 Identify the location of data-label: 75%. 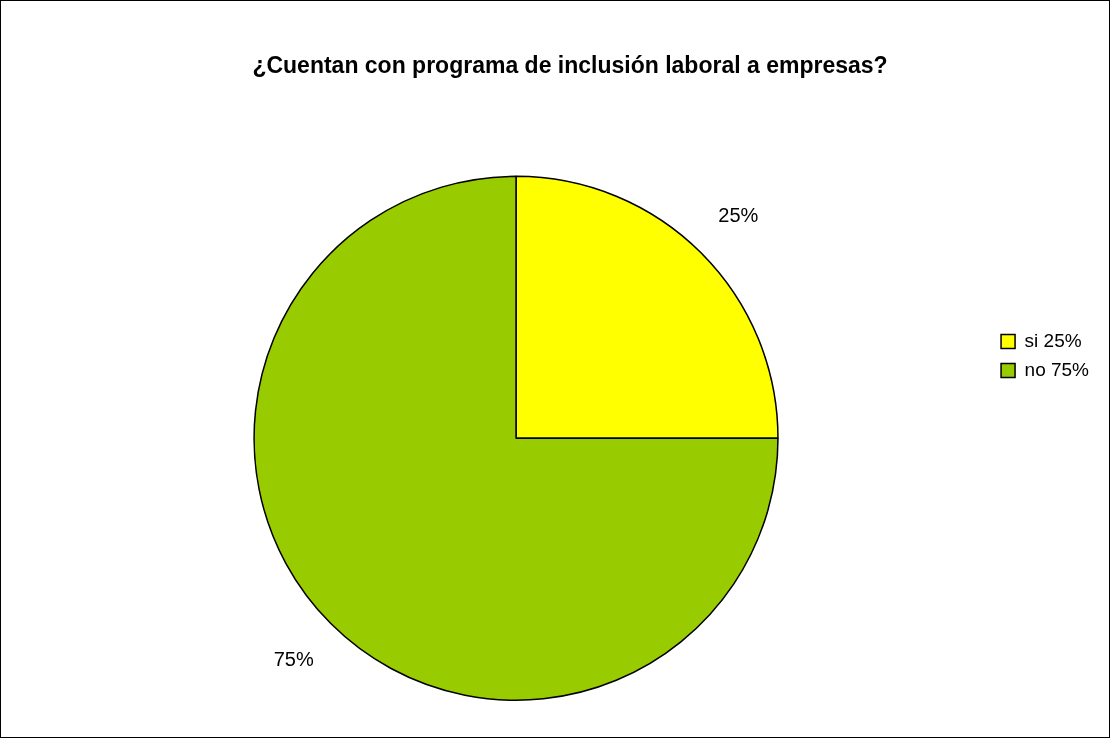
(293, 659).